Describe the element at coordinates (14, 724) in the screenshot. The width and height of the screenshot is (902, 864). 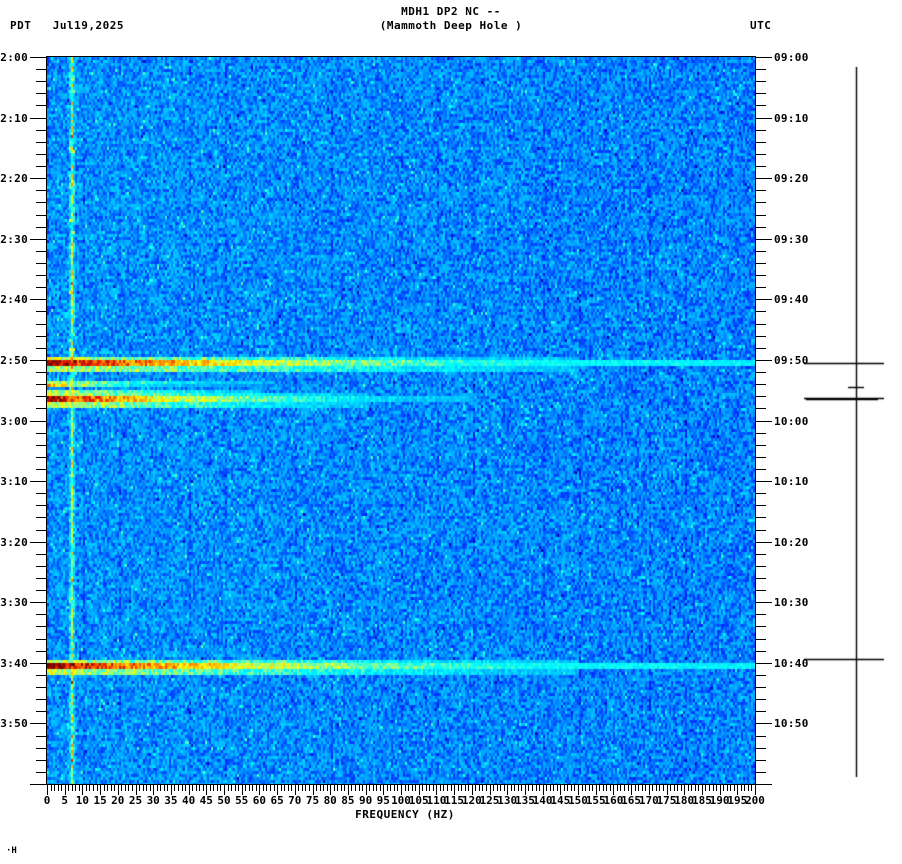
I see `time-label-left-0350: 03:50` at that location.